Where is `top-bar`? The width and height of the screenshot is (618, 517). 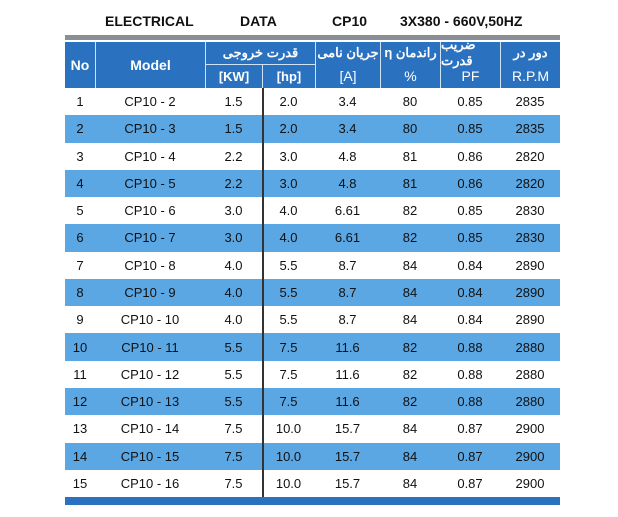
top-bar is located at coordinates (312, 37).